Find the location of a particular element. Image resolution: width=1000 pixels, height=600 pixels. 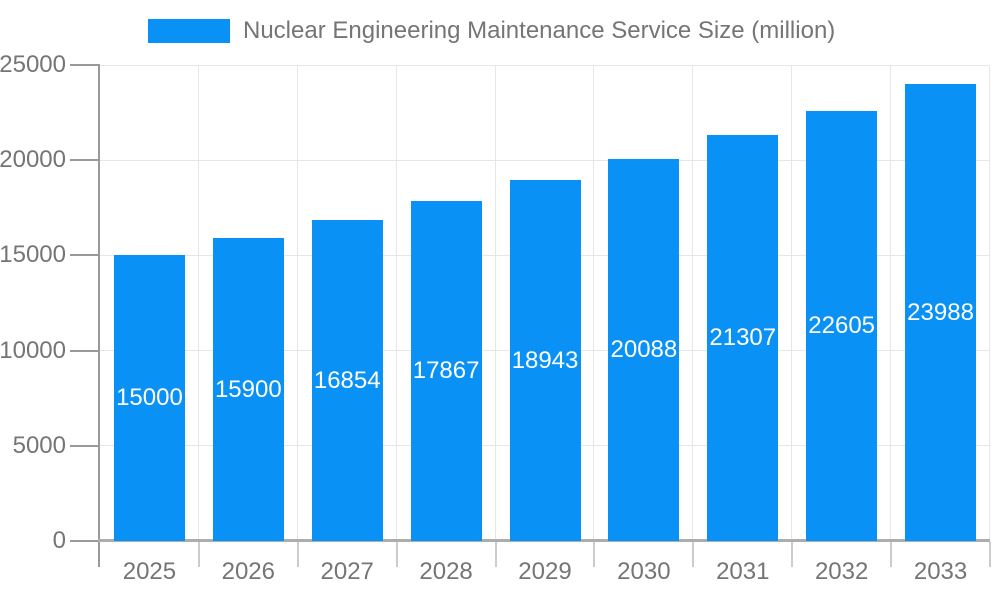

x-axis-label: 2031 is located at coordinates (743, 571).